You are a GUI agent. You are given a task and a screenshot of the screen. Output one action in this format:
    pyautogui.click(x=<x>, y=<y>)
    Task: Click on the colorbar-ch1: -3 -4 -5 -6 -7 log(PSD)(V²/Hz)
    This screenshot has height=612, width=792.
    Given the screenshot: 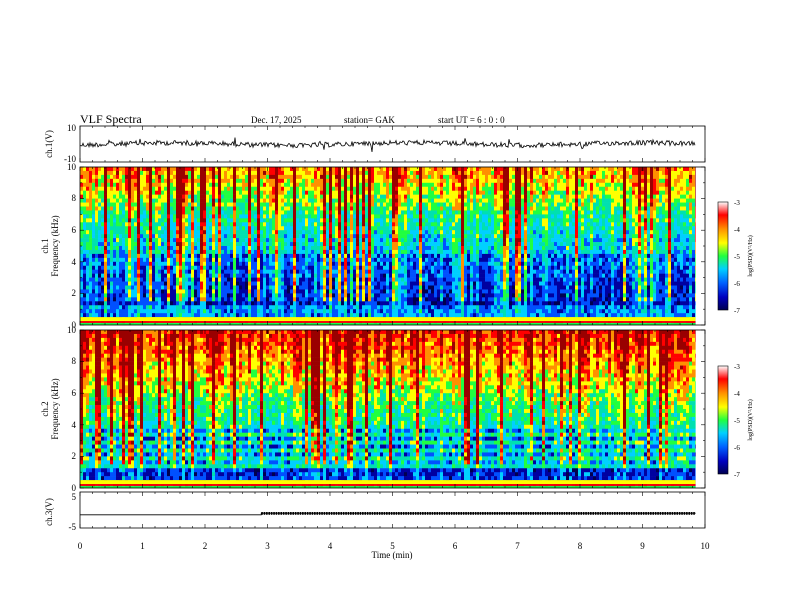 What is the action you would take?
    pyautogui.click(x=735, y=257)
    